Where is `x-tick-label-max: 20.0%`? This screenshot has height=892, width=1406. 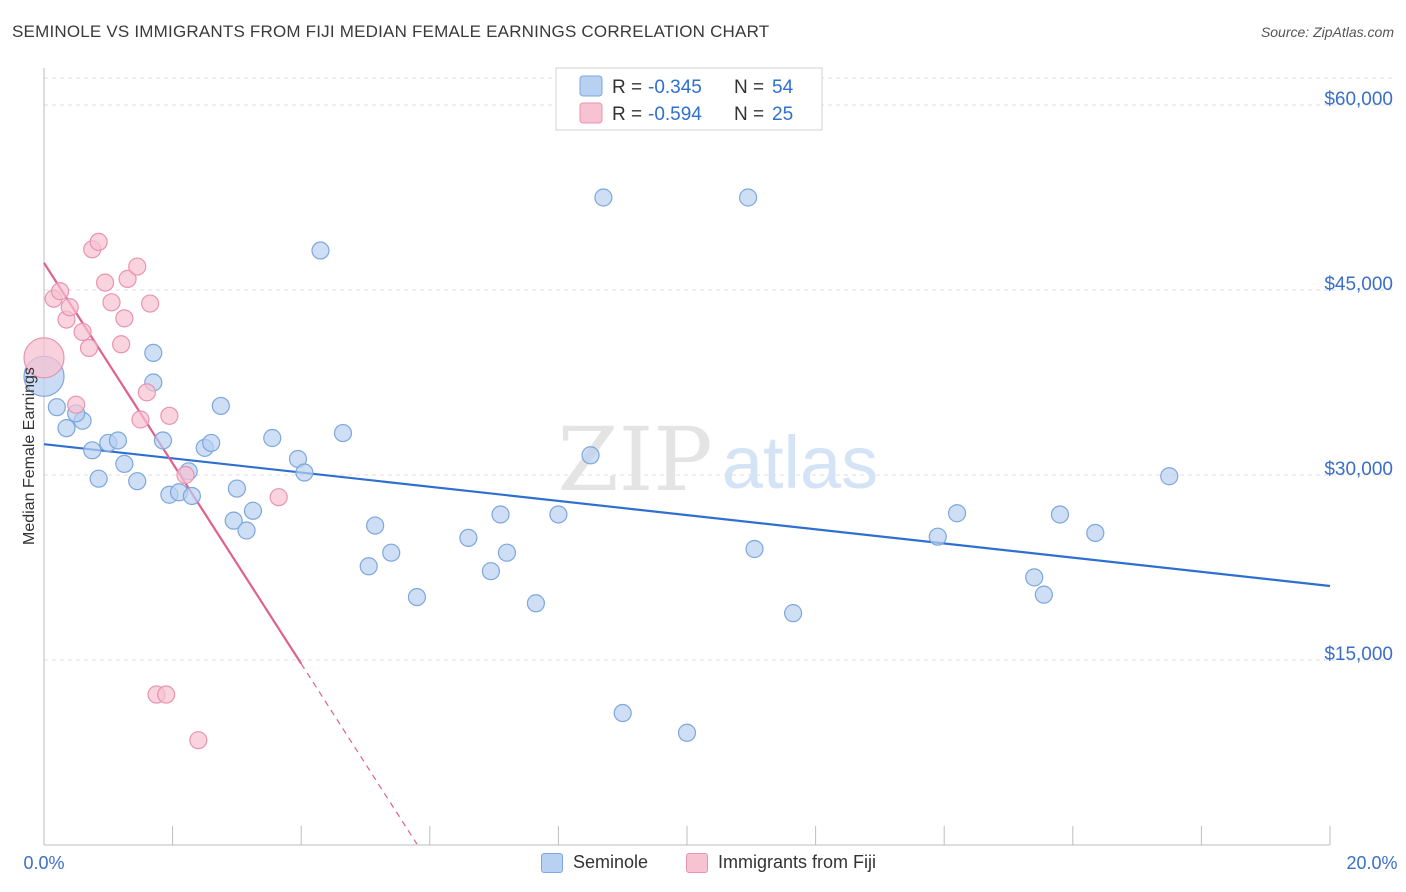 x-tick-label-max: 20.0% is located at coordinates (1371, 863).